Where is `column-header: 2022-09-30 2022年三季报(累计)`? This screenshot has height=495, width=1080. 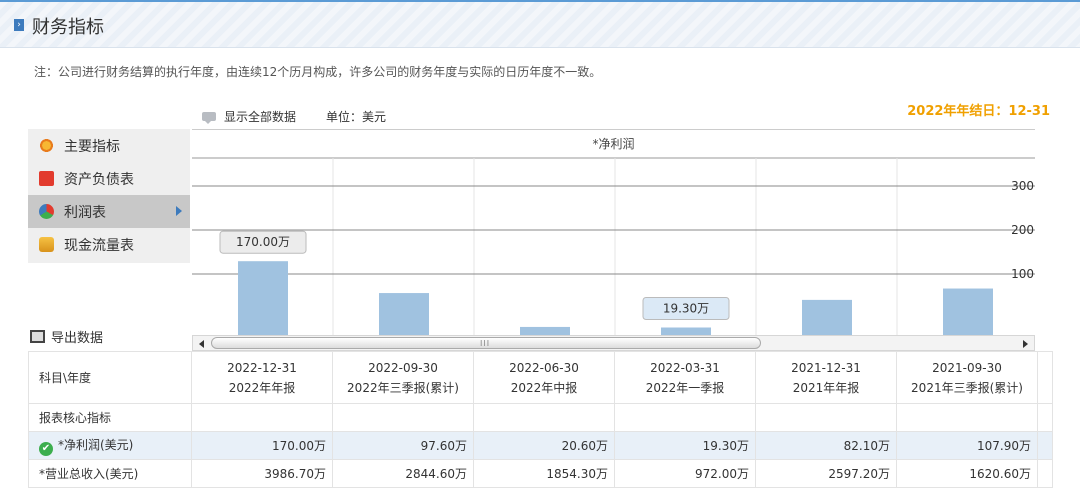
column-header: 2022-09-30 2022年三季报(累计) is located at coordinates (403, 377).